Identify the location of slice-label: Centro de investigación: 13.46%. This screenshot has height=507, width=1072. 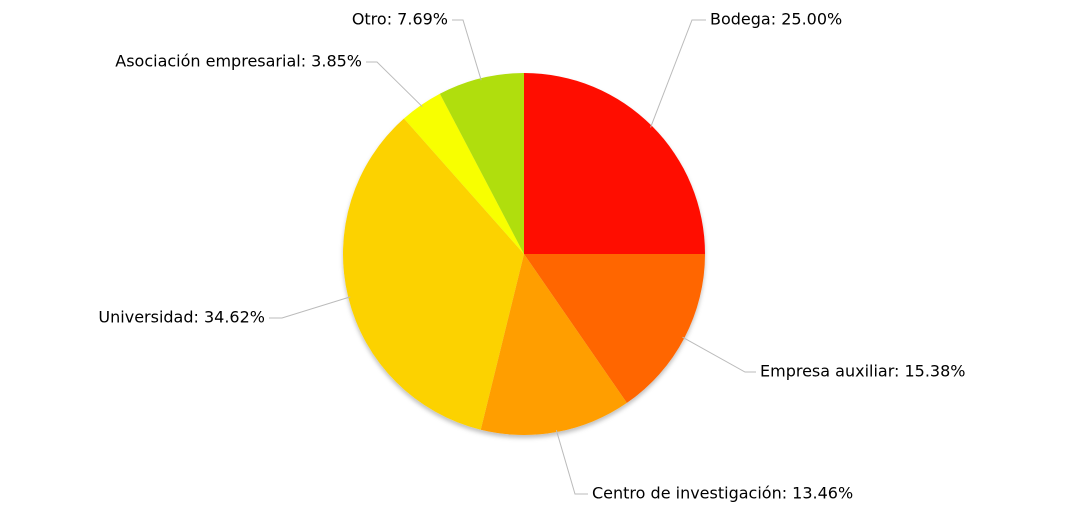
(722, 493).